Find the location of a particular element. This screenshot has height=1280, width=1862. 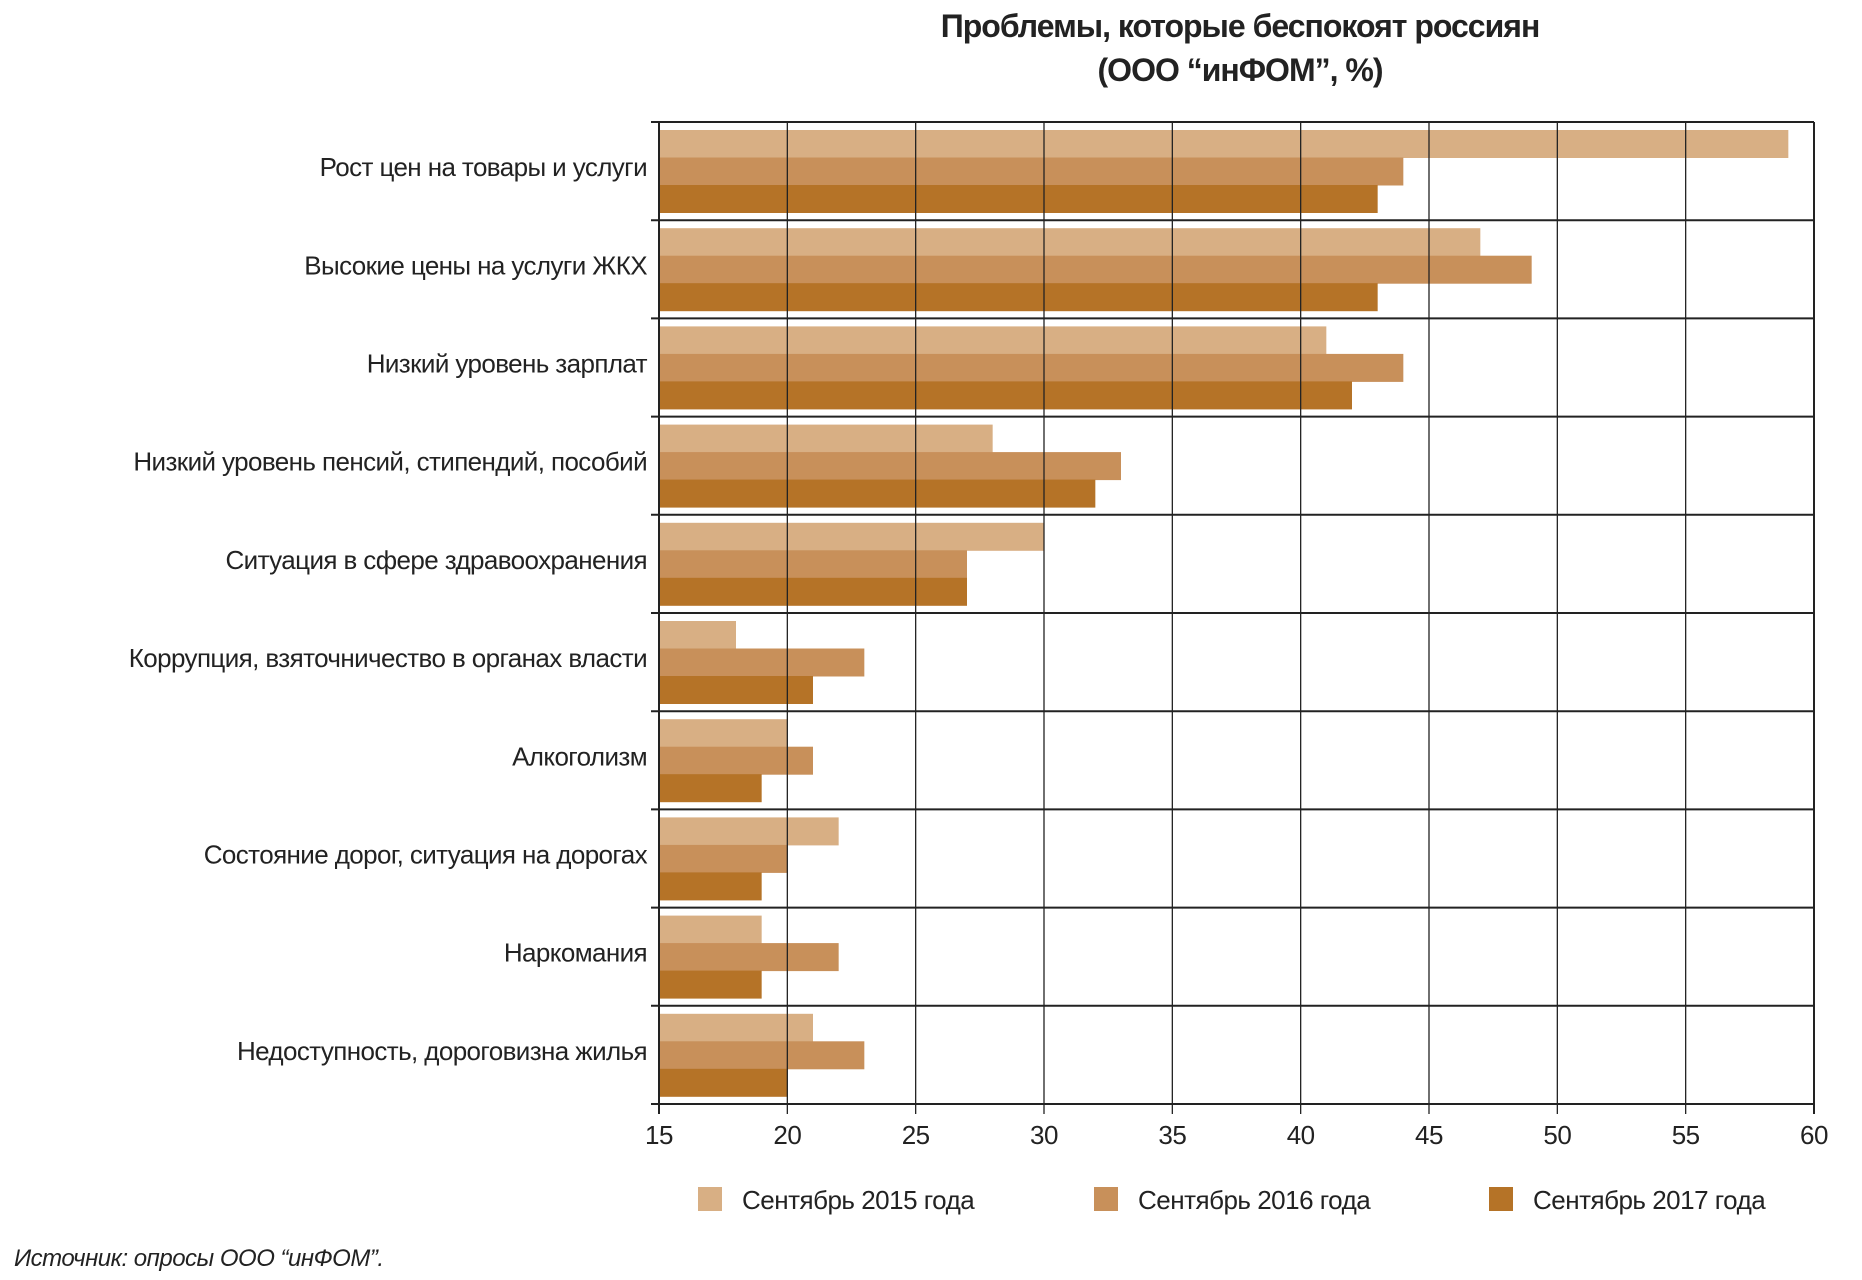

source-note: Источник: опросы ООО “инФОМ”. is located at coordinates (199, 1258).